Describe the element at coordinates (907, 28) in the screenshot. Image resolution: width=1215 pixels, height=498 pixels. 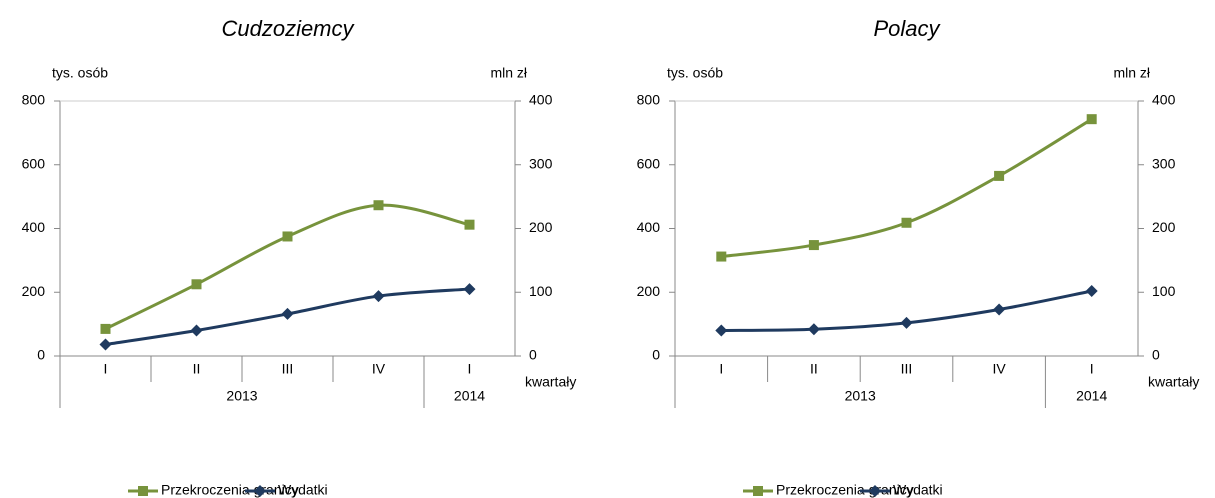
I see `chart-title: Polacy` at that location.